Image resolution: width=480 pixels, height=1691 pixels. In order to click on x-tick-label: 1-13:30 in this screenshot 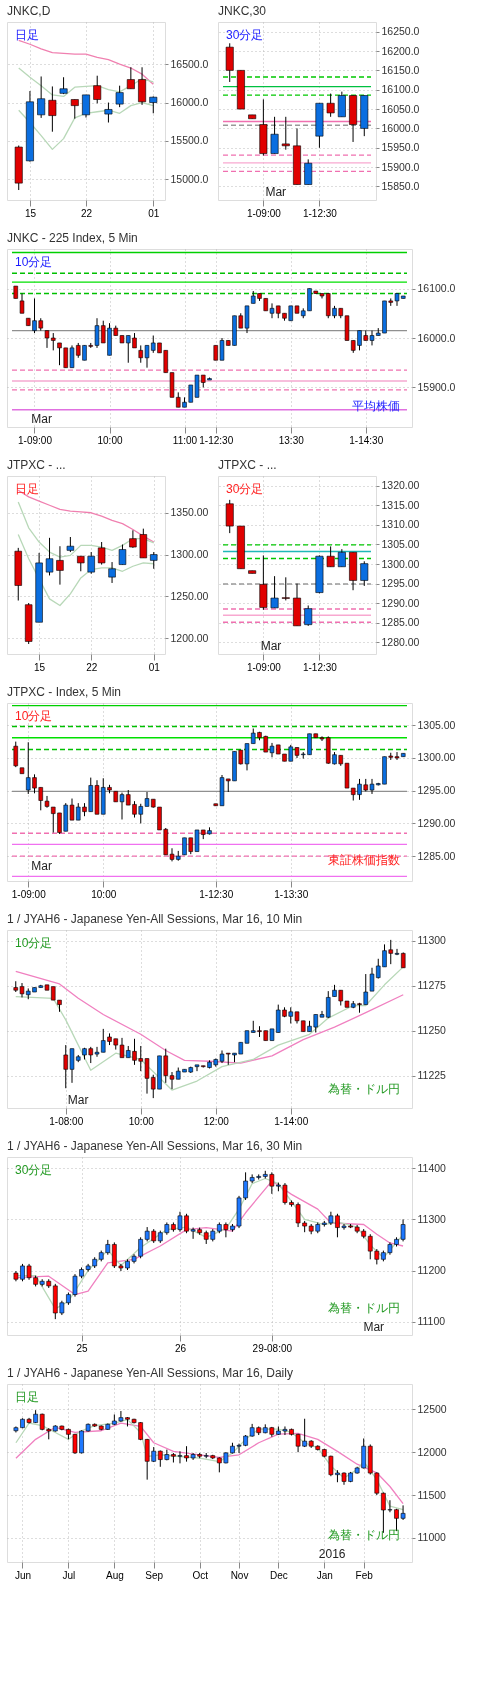, I will do `click(291, 894)`.